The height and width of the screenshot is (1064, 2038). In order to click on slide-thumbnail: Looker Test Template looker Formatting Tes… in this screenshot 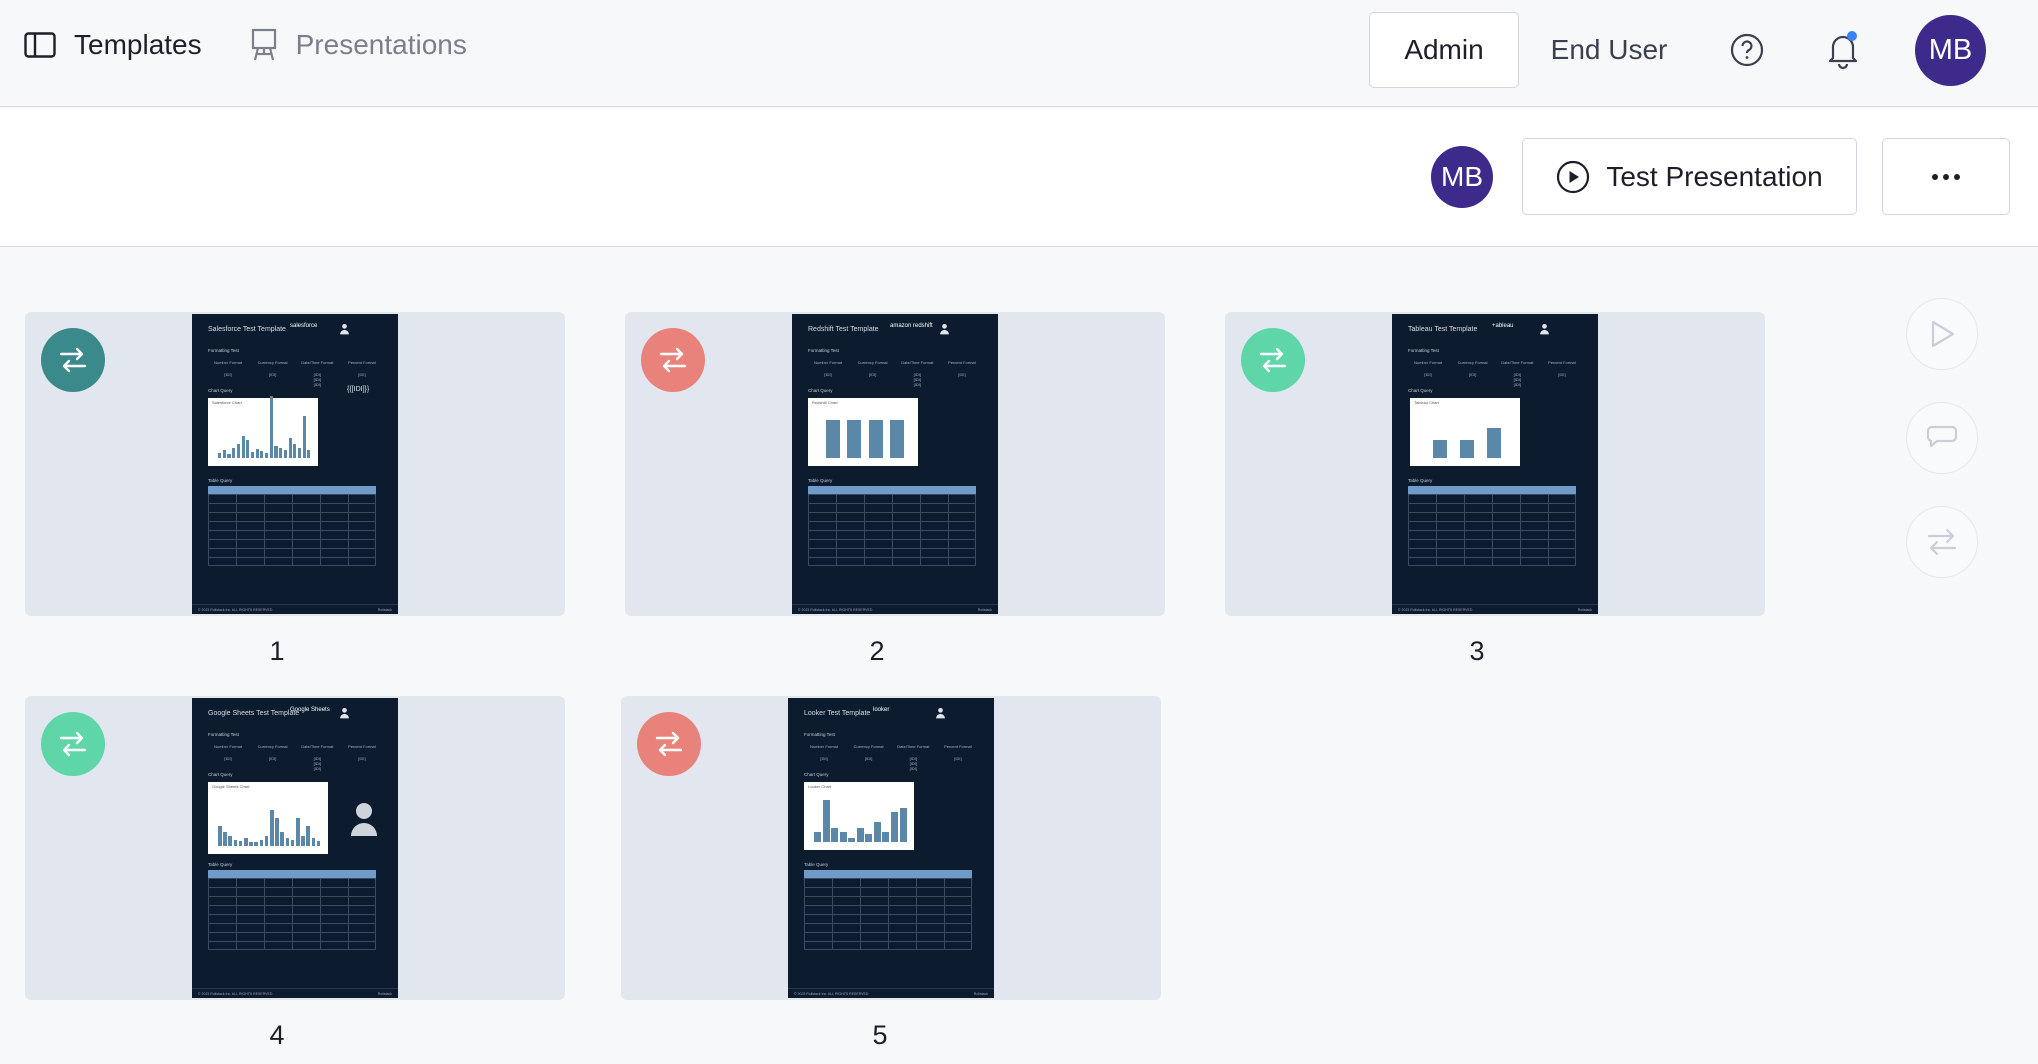, I will do `click(891, 848)`.